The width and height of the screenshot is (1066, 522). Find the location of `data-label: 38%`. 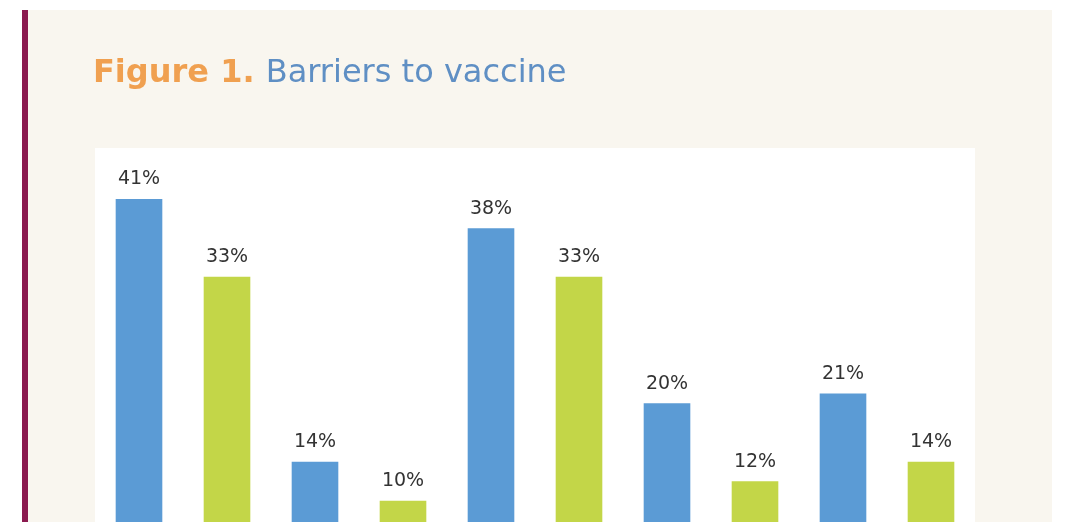

data-label: 38% is located at coordinates (491, 206).